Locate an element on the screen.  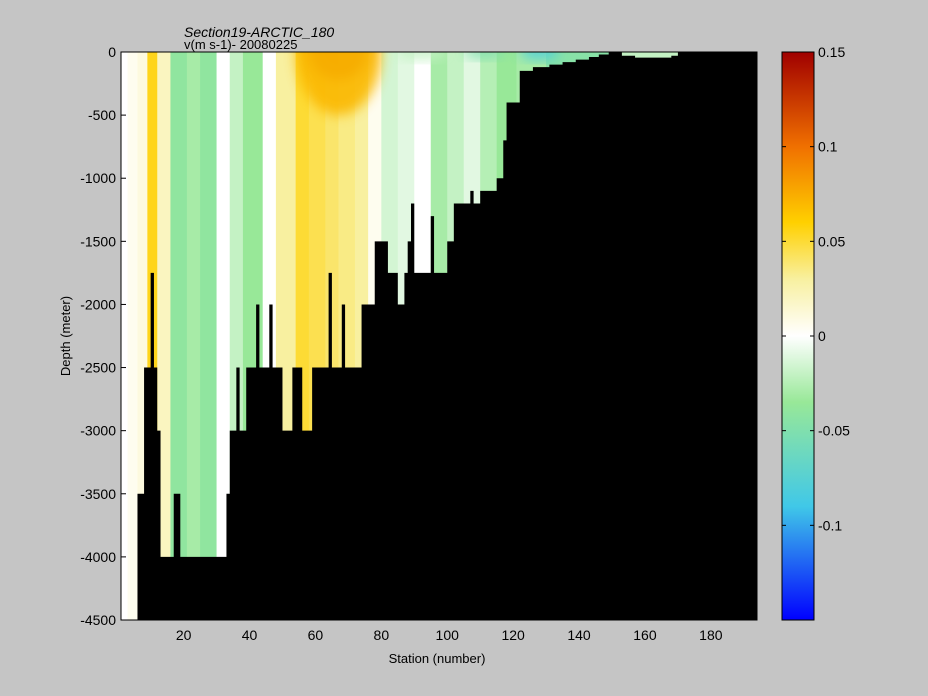
y-axis-label: Depth (meter) is located at coordinates (65, 336).